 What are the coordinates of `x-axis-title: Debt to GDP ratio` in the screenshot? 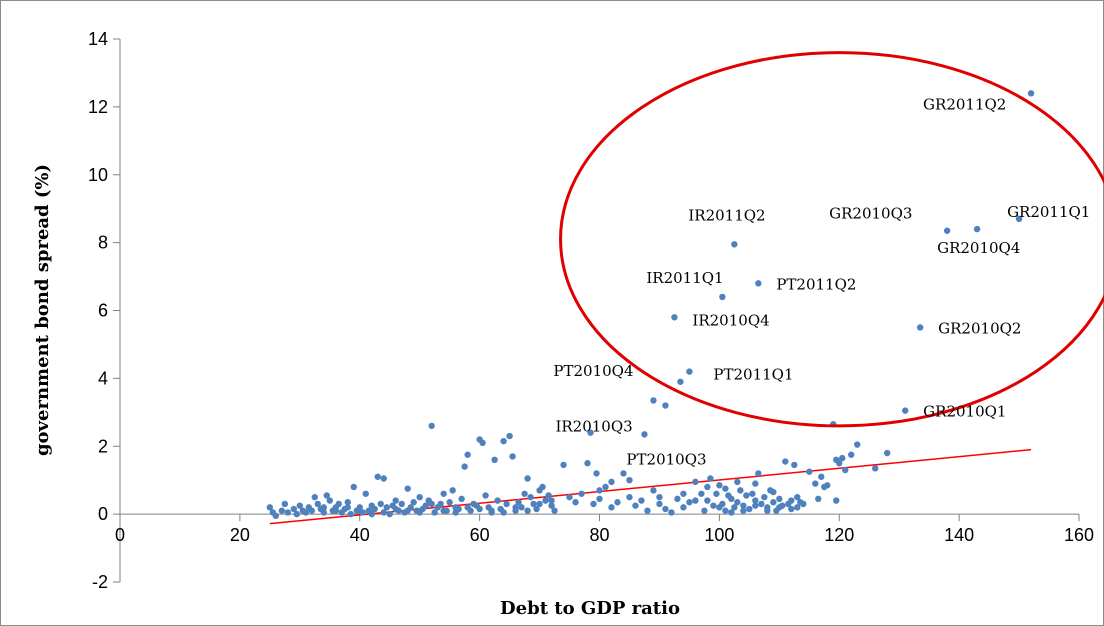 It's located at (590, 608).